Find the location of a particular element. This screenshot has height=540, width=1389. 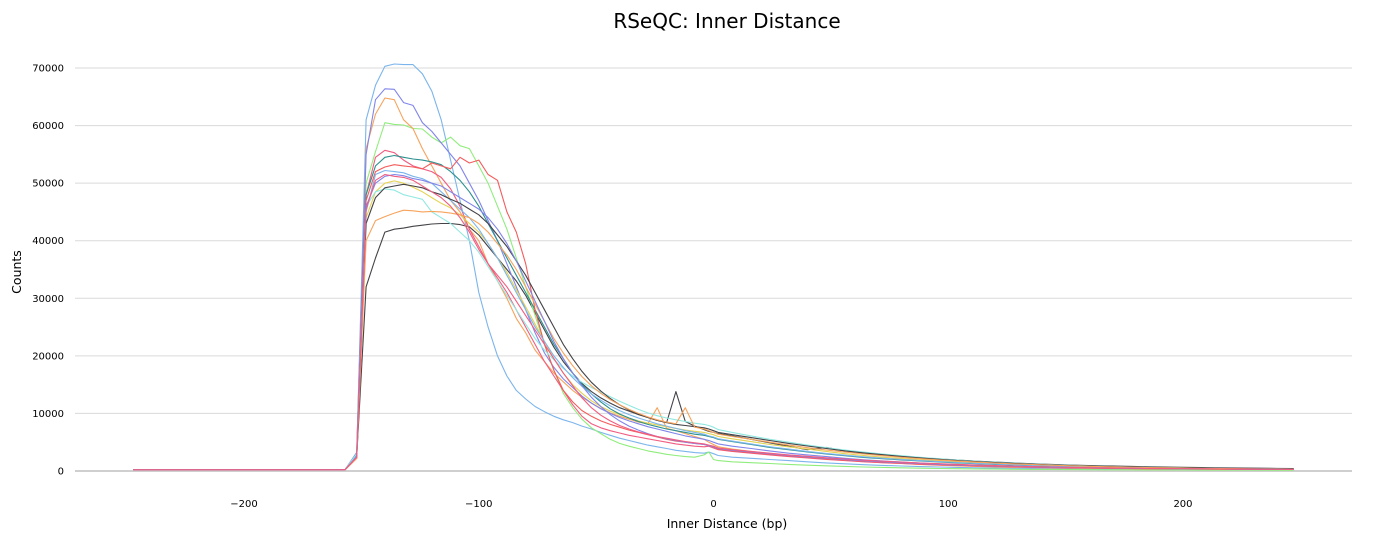

y-tick-label: 20000 is located at coordinates (48, 356).